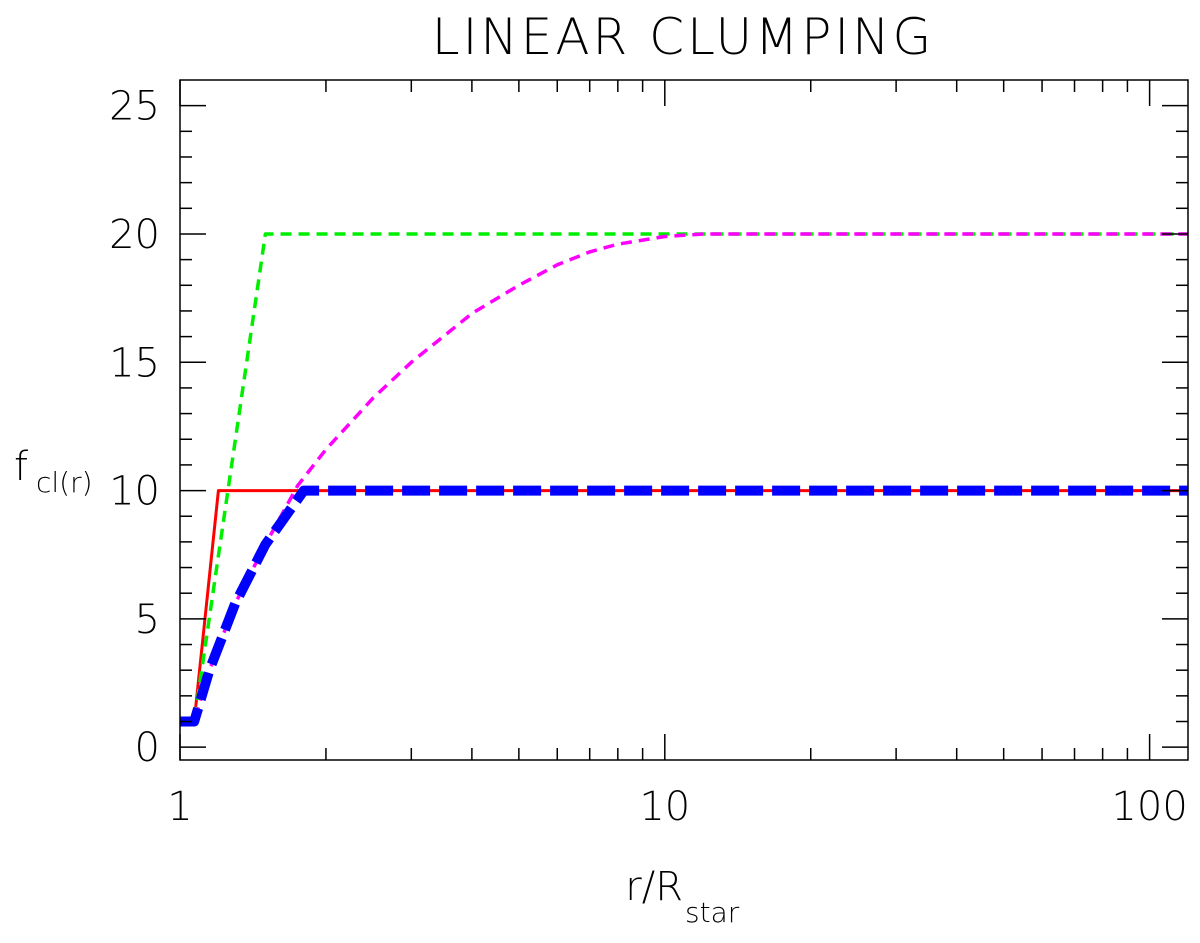 This screenshot has width=1200, height=943. What do you see at coordinates (179, 807) in the screenshot?
I see `x-tick-label: 1` at bounding box center [179, 807].